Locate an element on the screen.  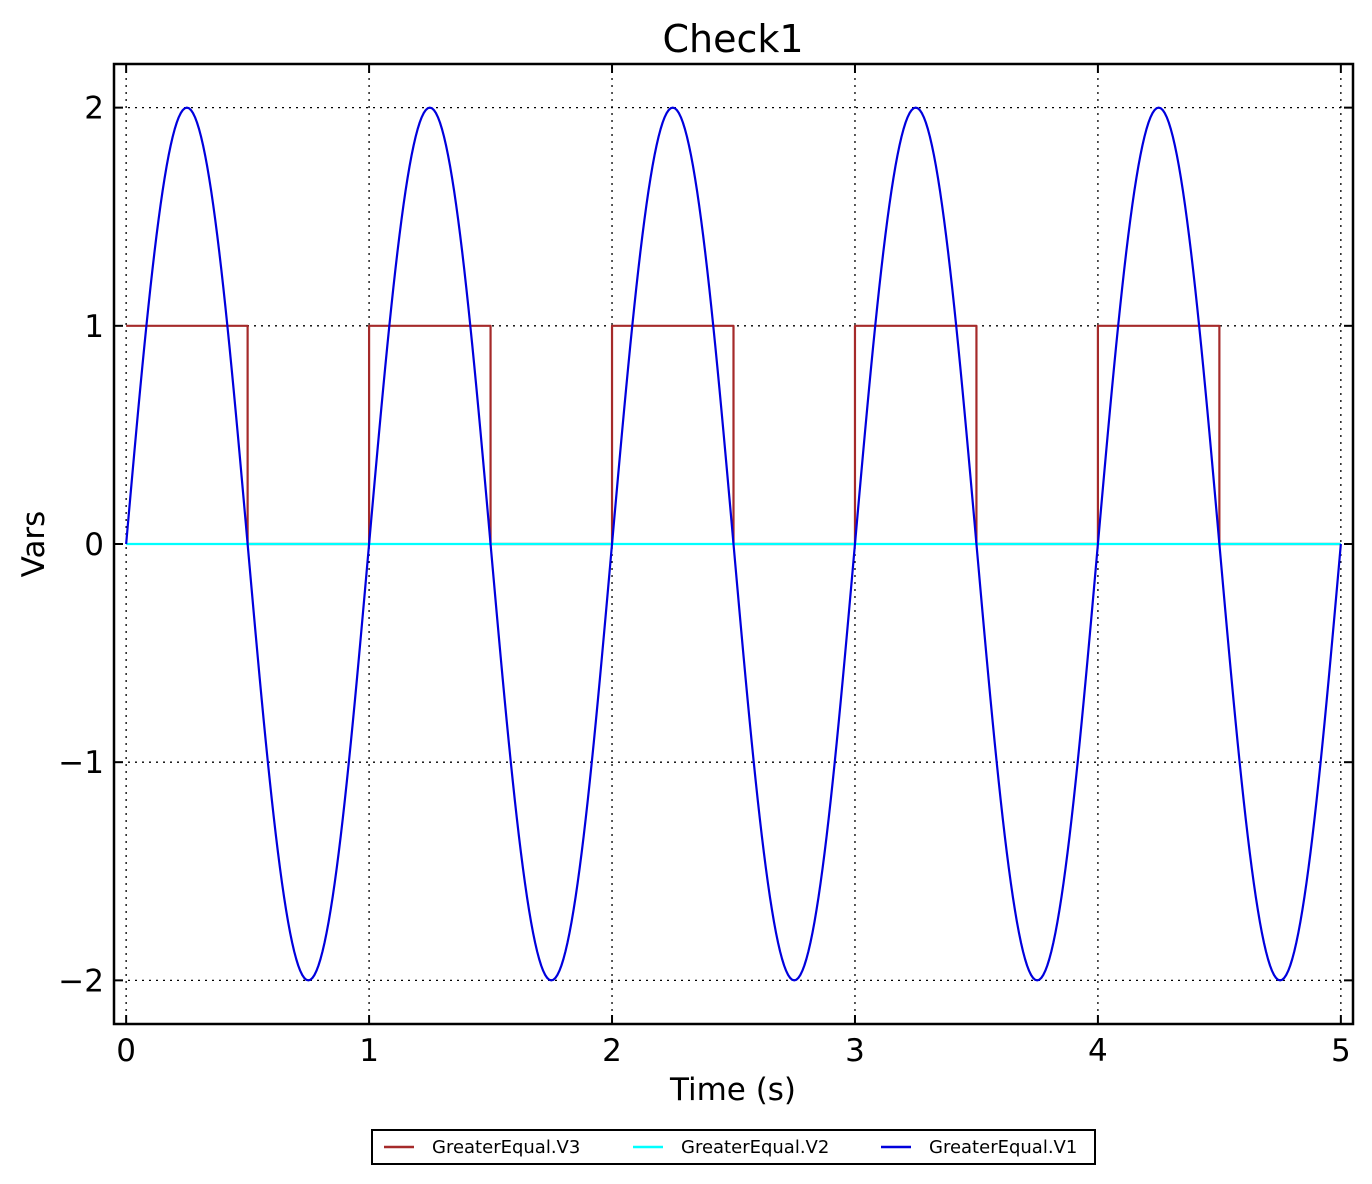
y-tick-label: 2 is located at coordinates (94, 109).